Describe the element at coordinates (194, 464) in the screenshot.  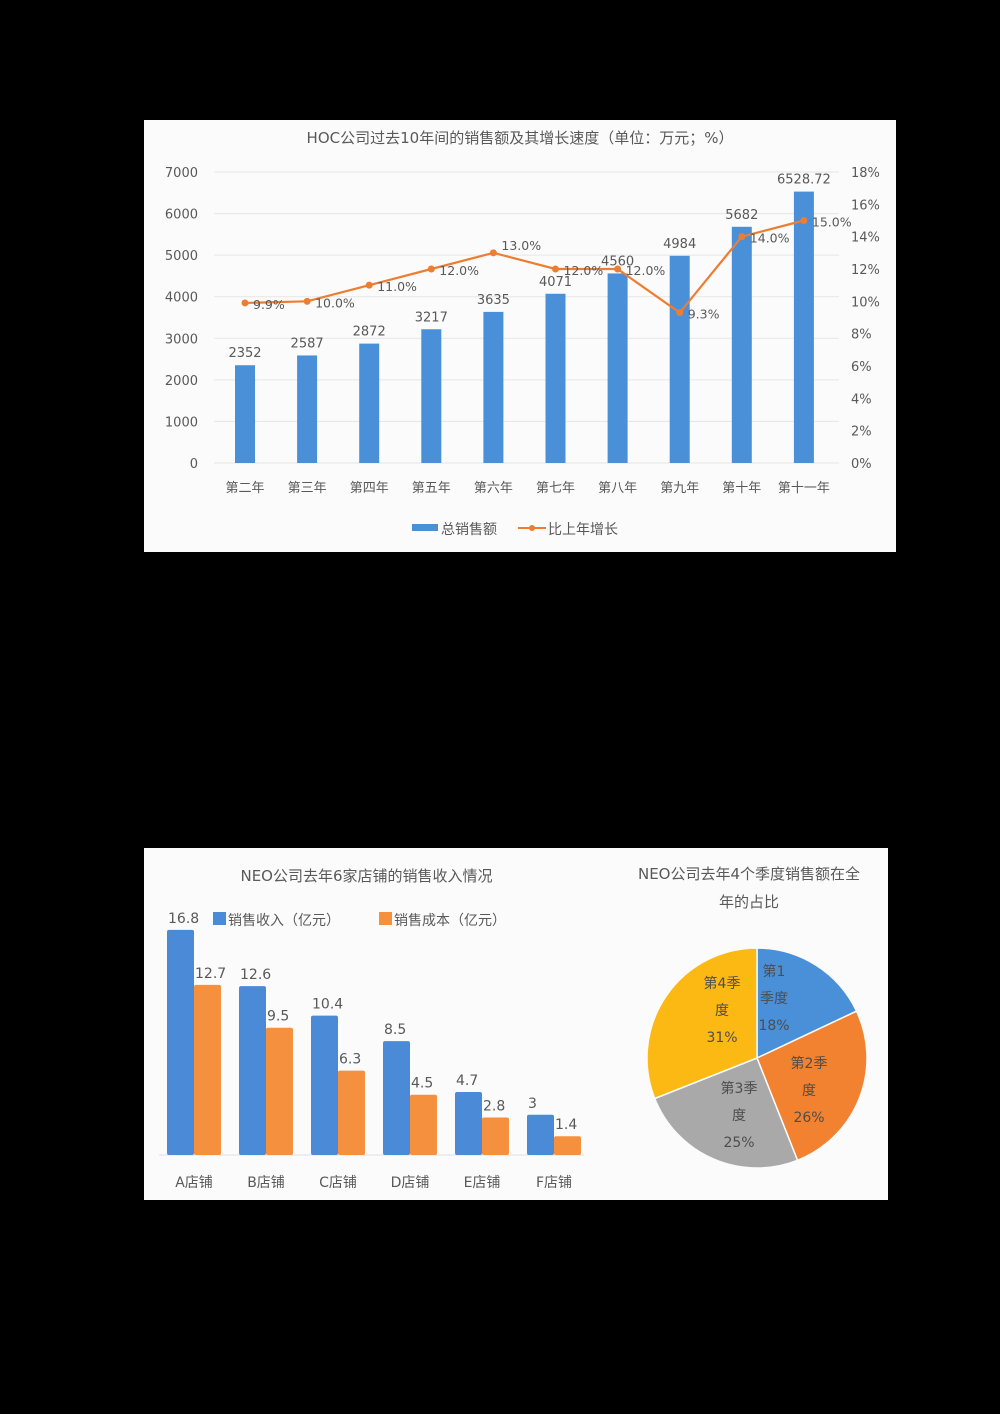
I see `left-axis-tick: 0` at that location.